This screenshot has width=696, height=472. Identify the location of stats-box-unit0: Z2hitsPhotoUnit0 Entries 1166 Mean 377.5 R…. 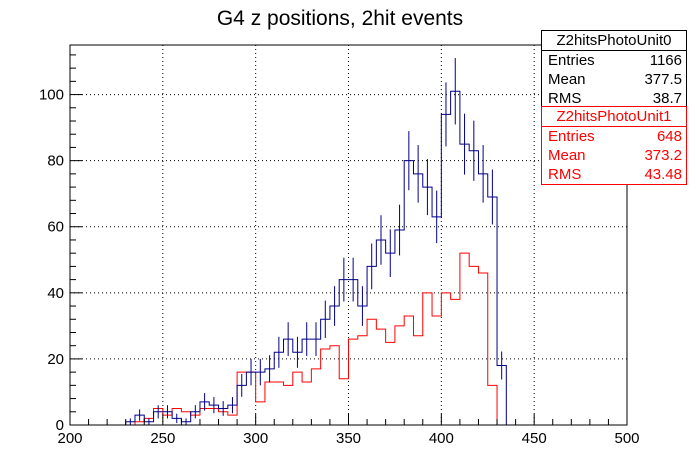
(614, 69).